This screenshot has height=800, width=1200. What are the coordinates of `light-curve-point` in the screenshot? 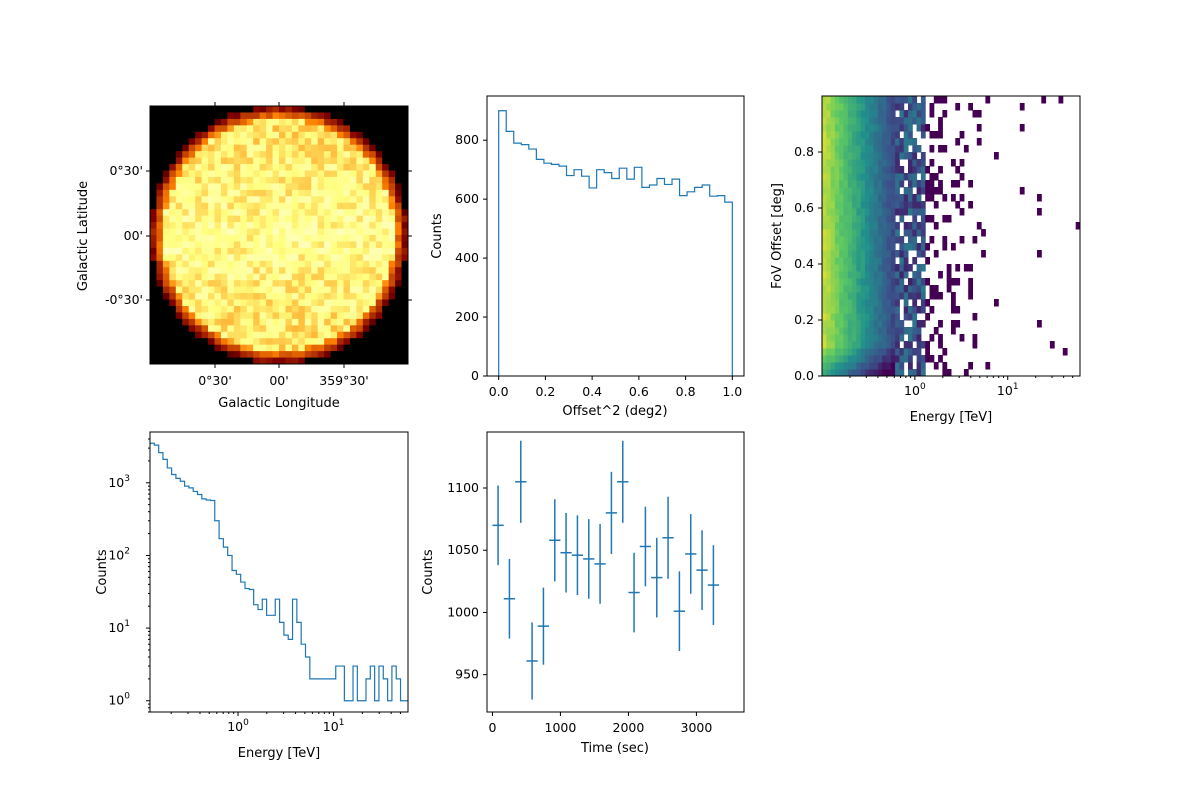 It's located at (566, 552).